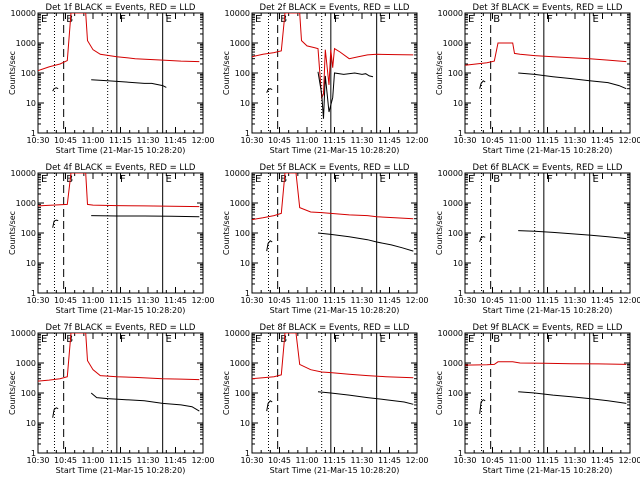 Image resolution: width=640 pixels, height=480 pixels. I want to click on plot-title: Det 4f BLACK = Events, RED = LLD, so click(121, 168).